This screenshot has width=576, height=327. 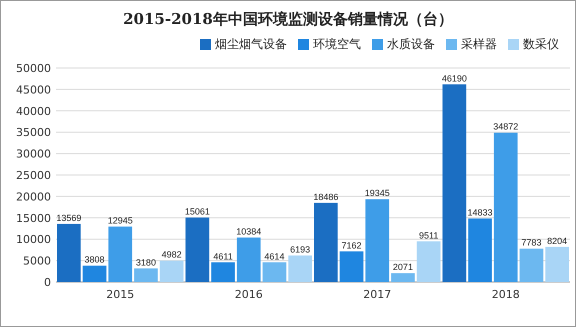 I want to click on y-tick-label: 5000, so click(x=37, y=261).